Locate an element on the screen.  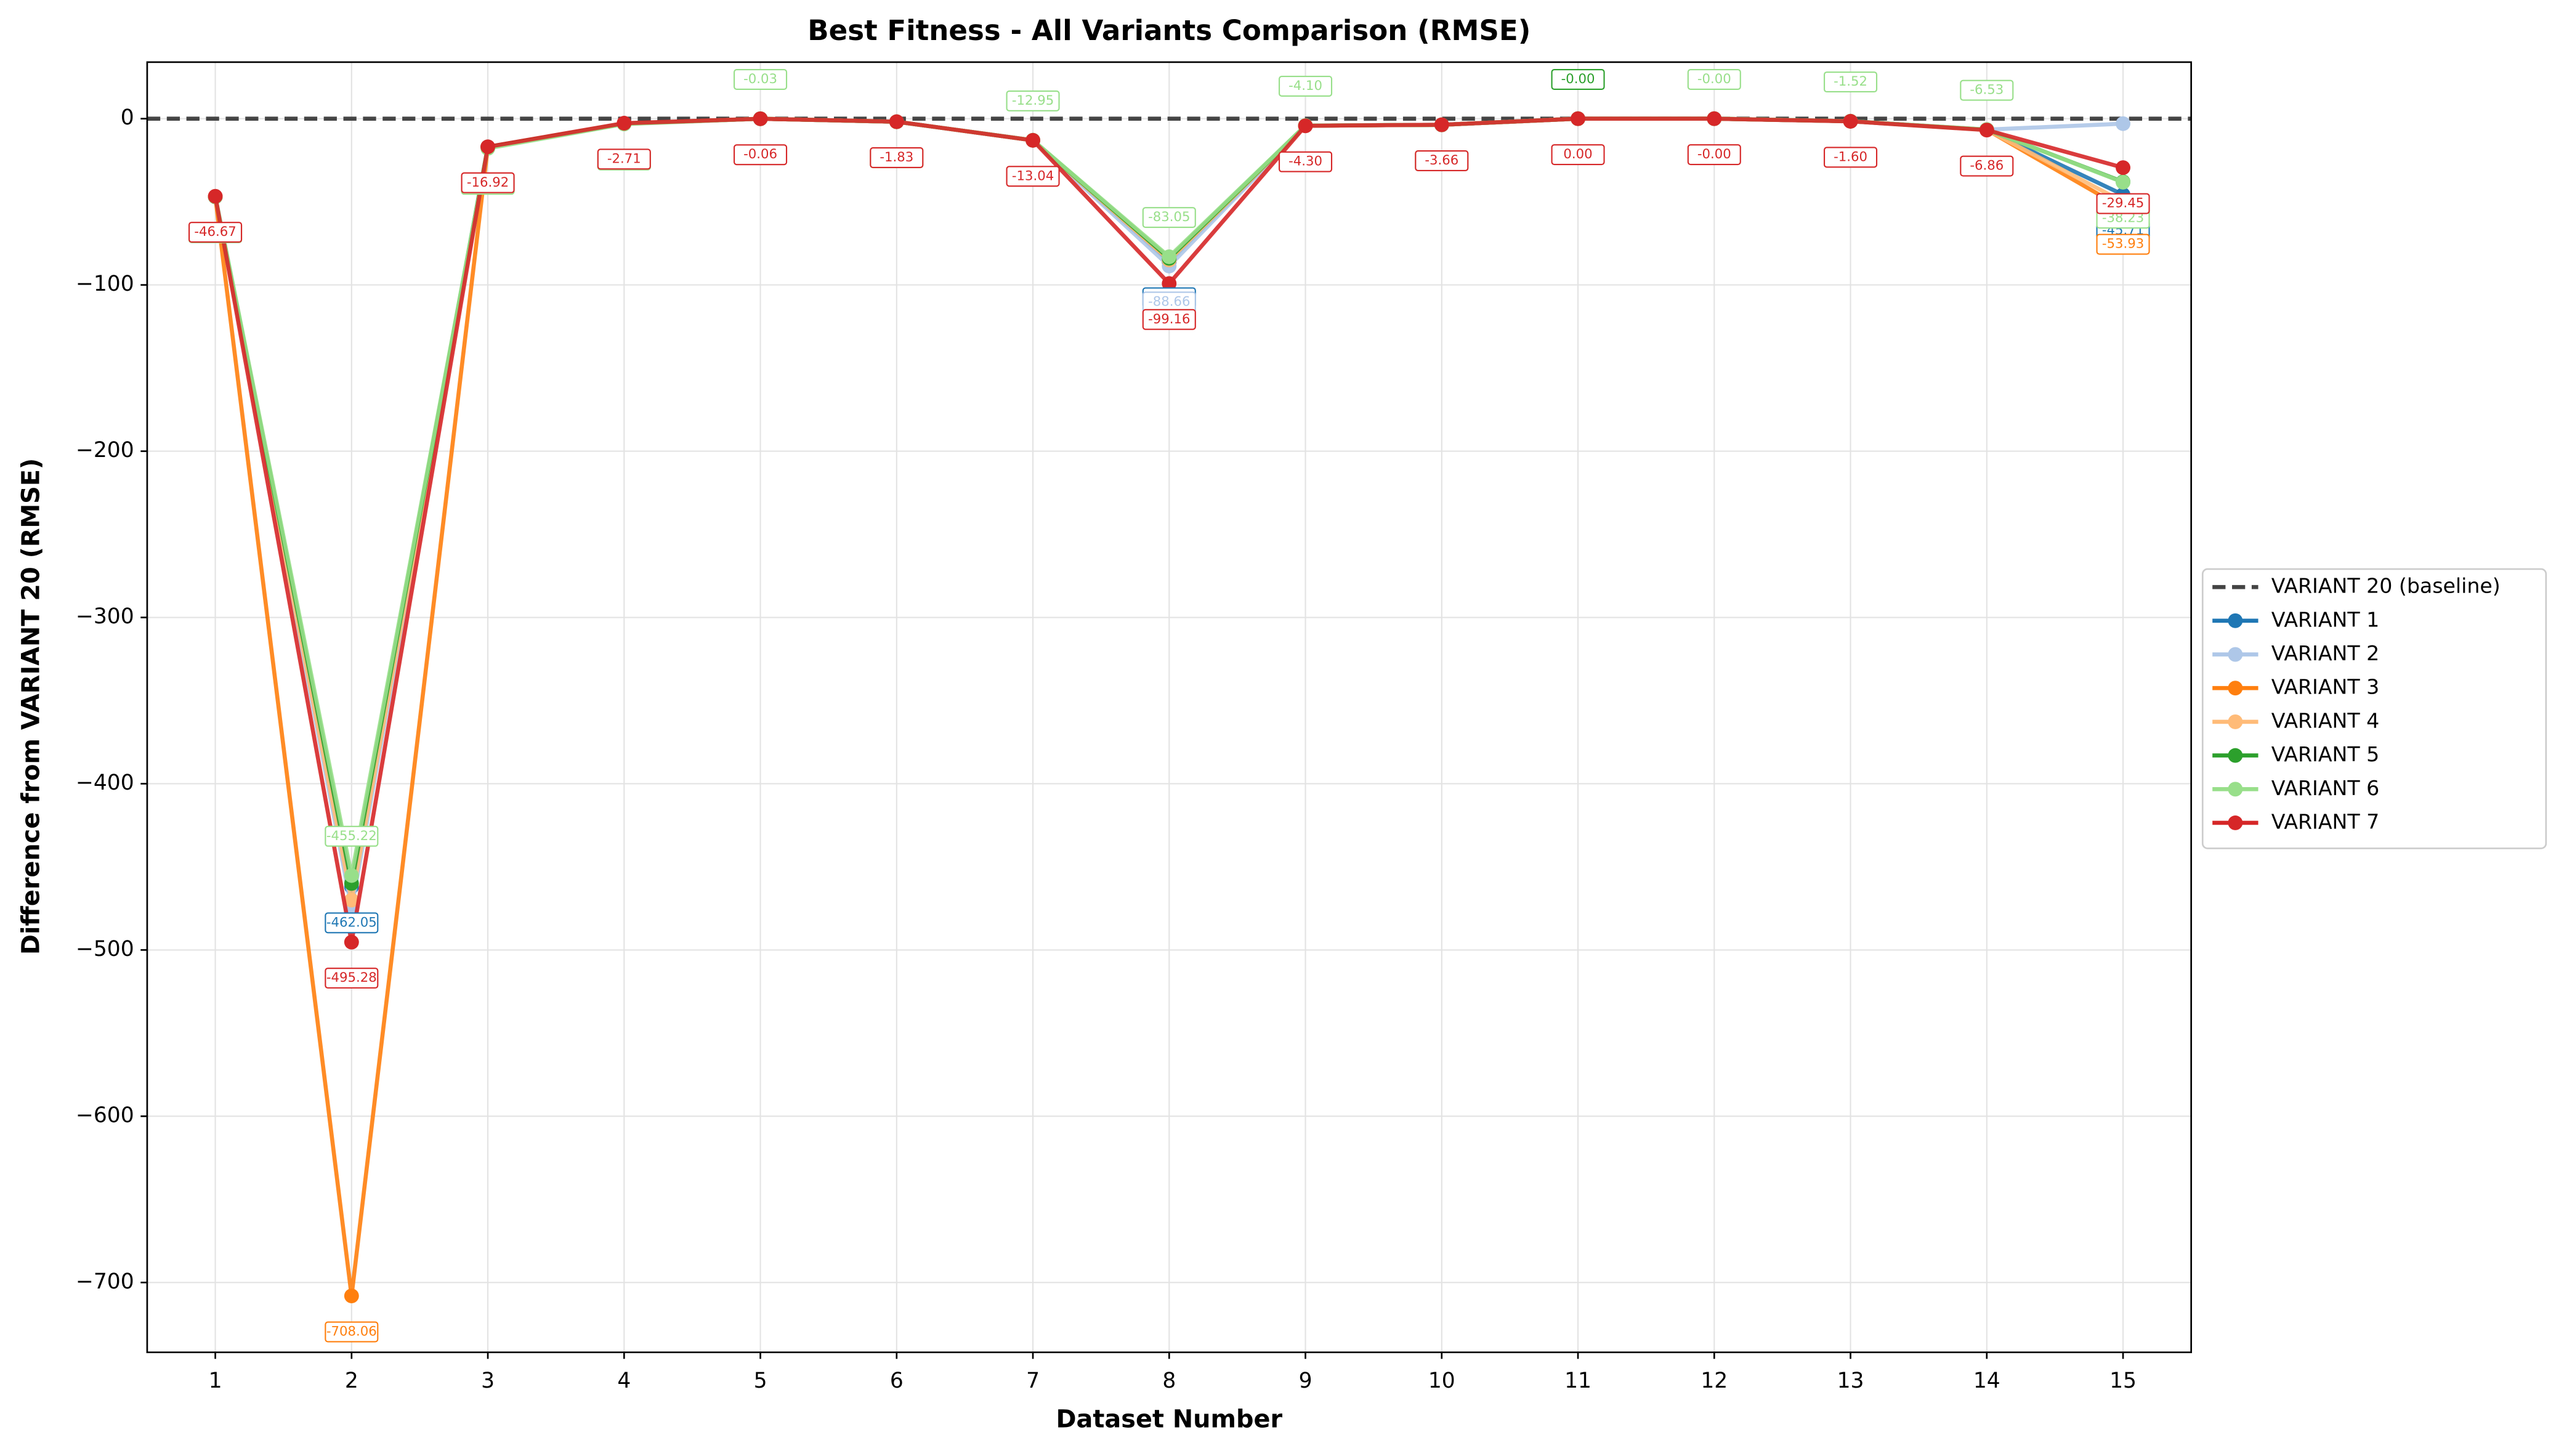
value-label: -1.60 is located at coordinates (1850, 156).